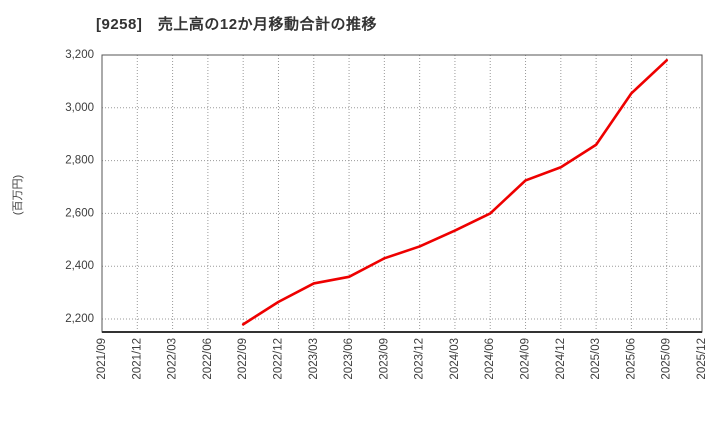 This screenshot has width=720, height=440. I want to click on svg-text: 2,800, so click(79, 161).